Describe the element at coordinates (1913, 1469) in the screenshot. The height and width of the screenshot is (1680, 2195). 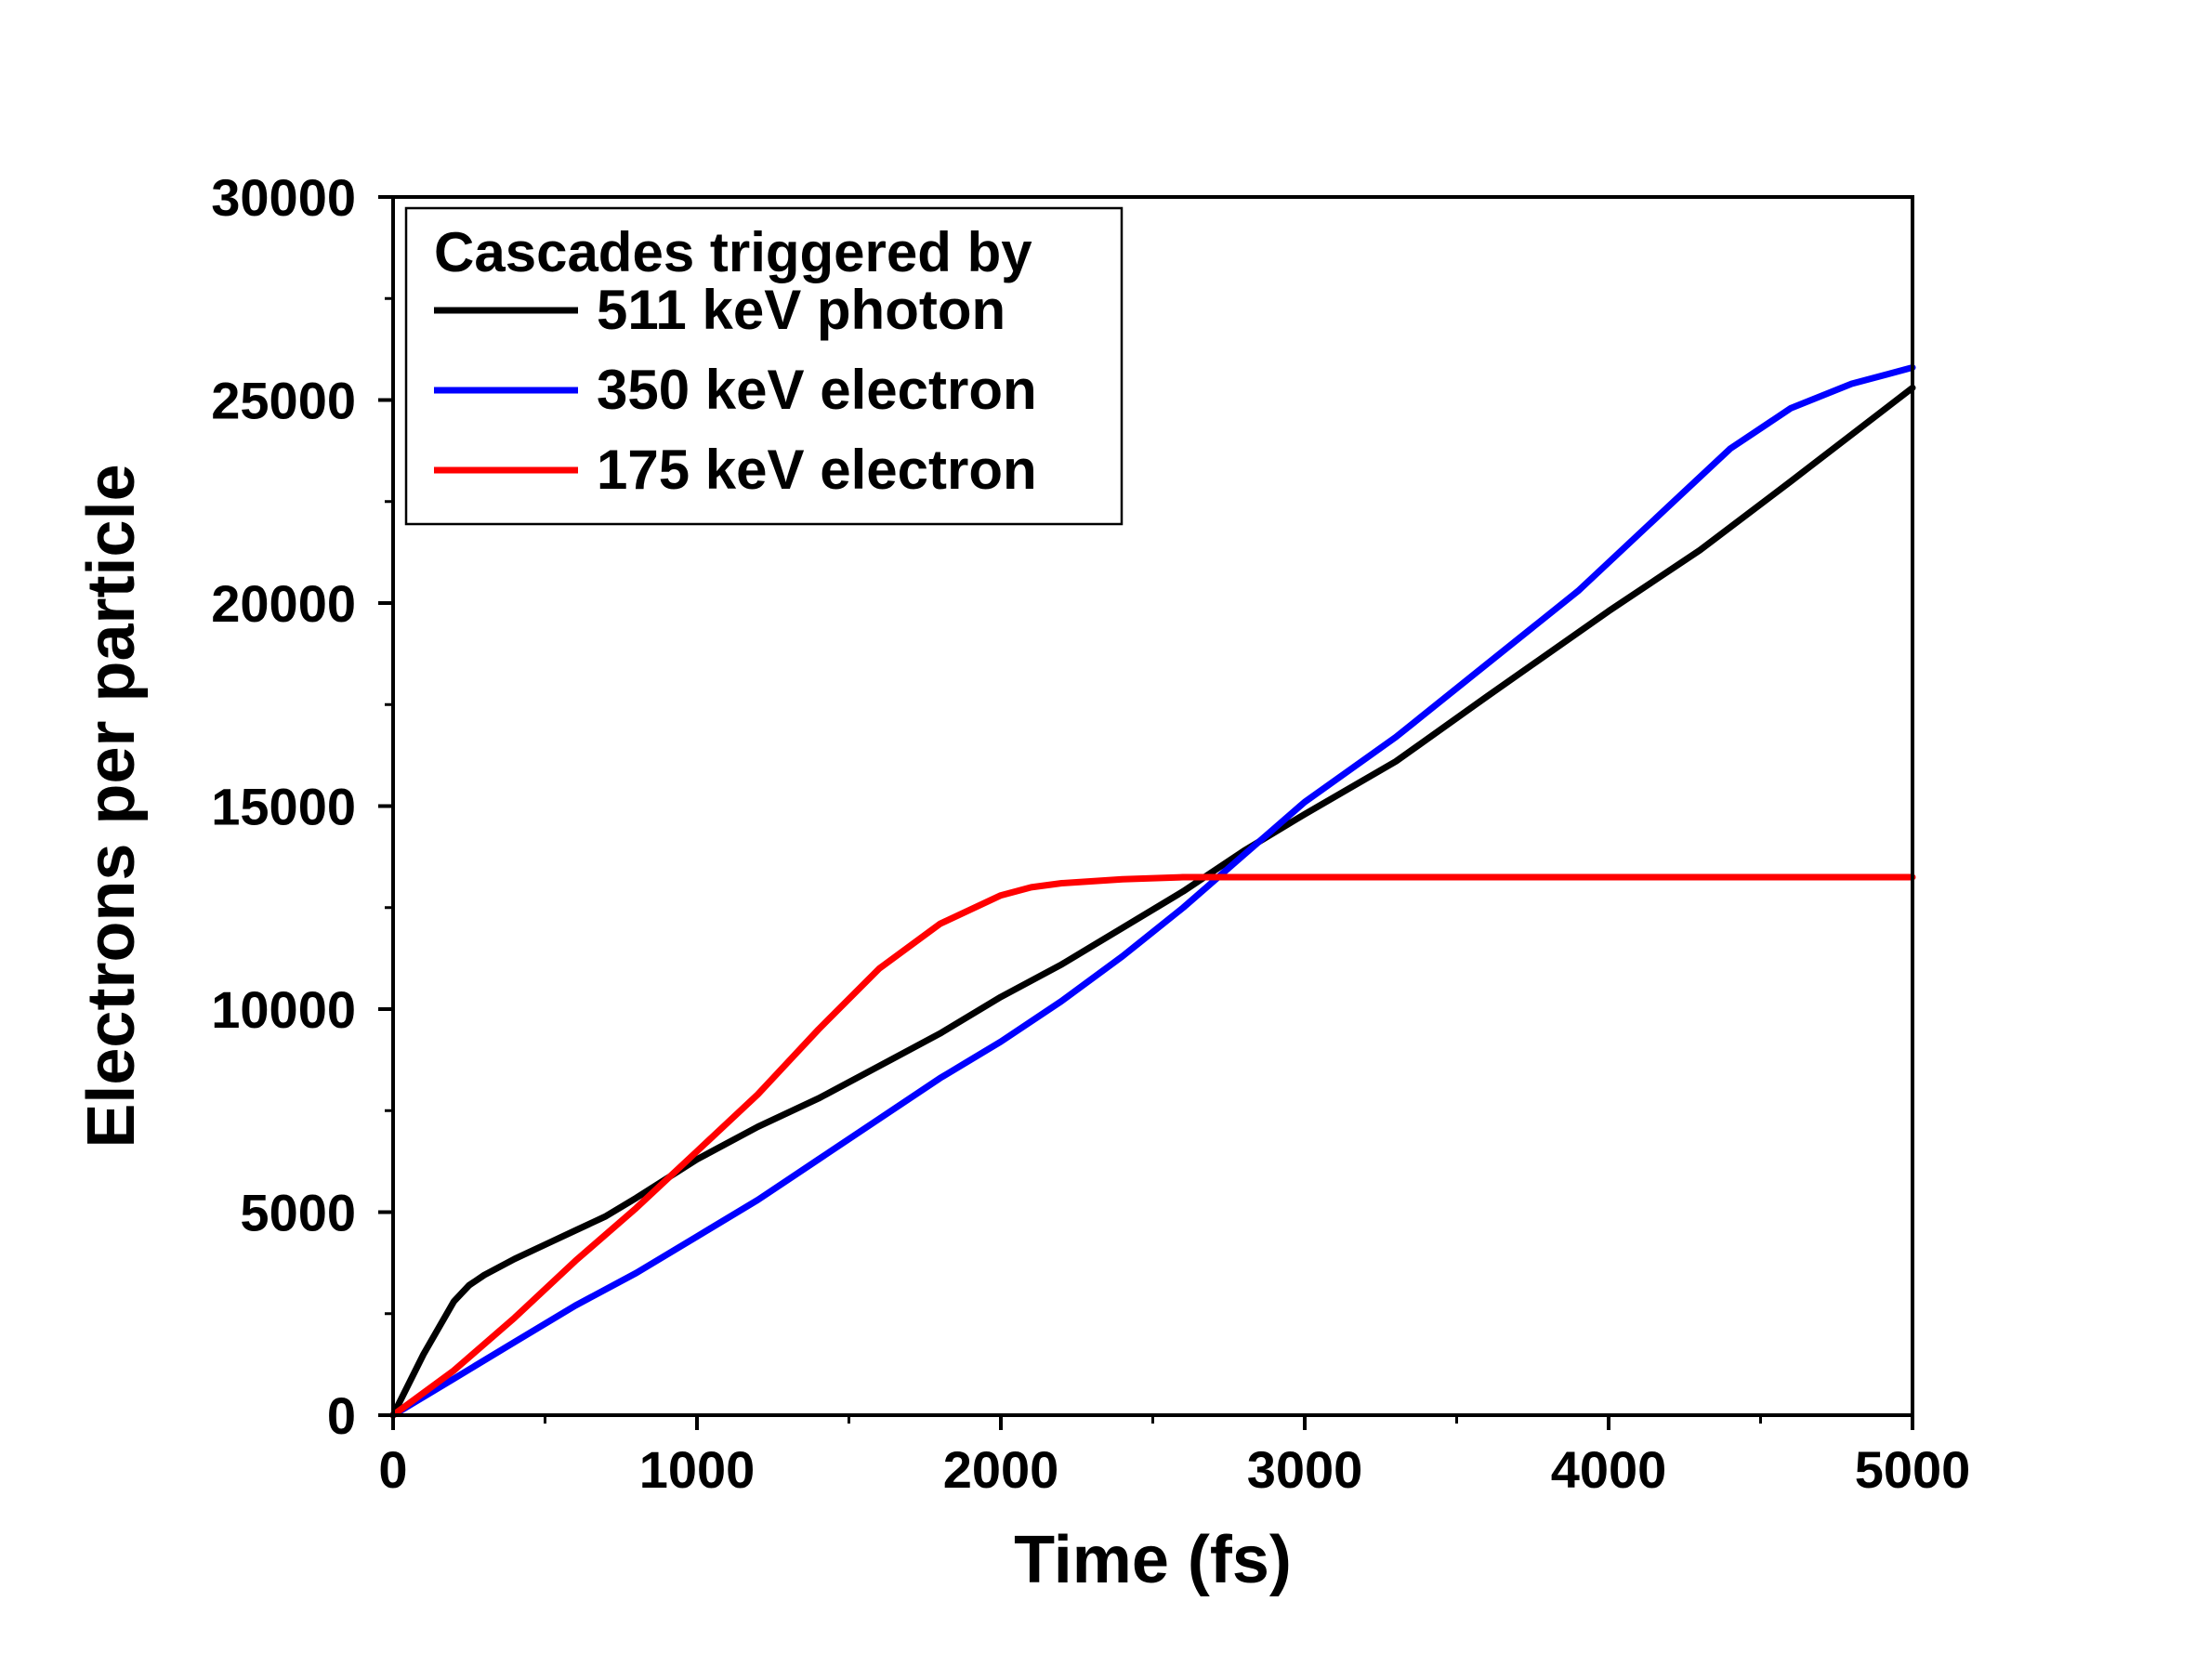
I see `x-tick-label: 5000` at that location.